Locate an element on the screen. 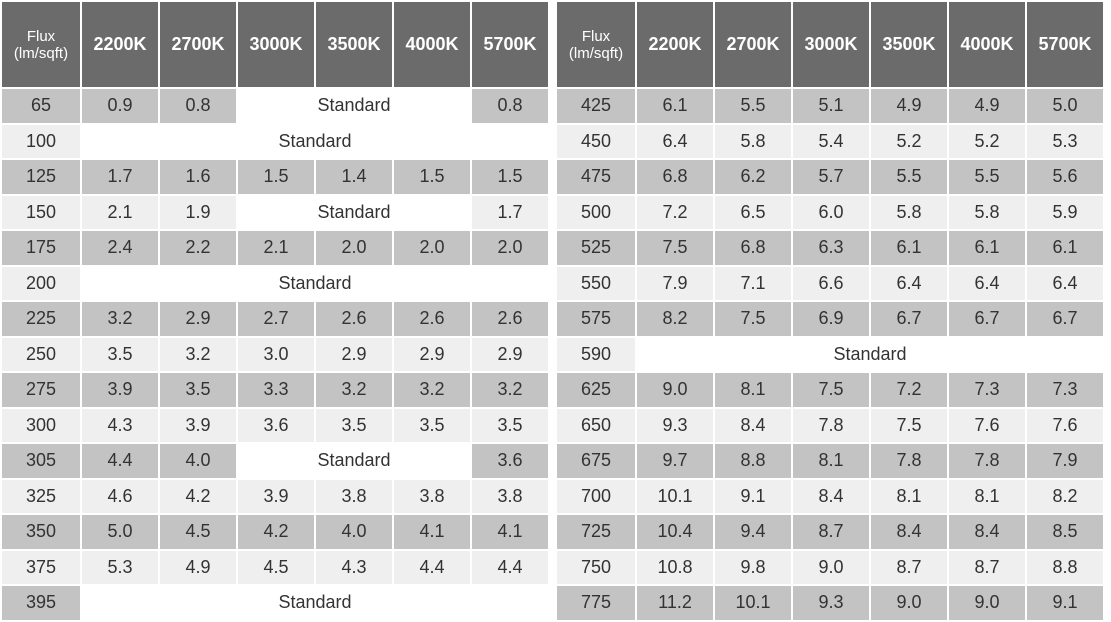  value-cell: 6.8 is located at coordinates (753, 248).